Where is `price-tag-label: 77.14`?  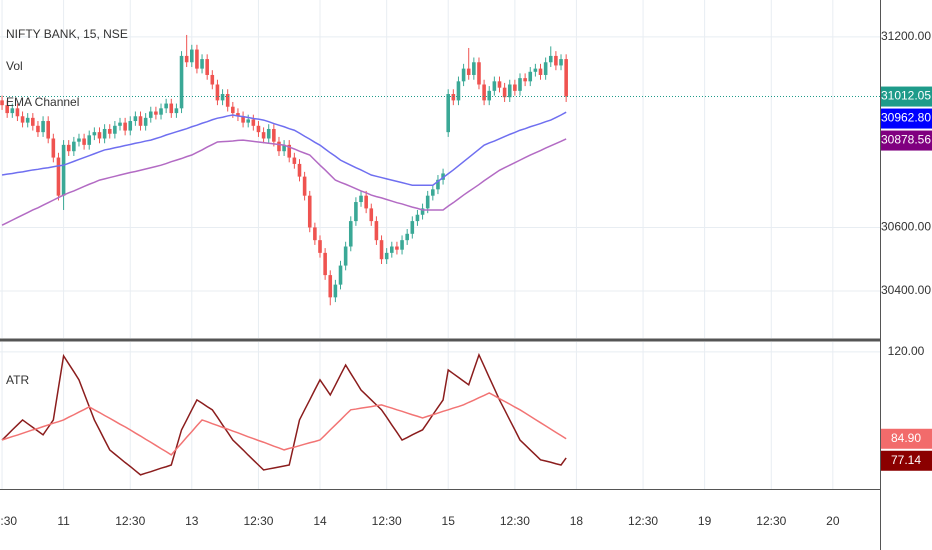 price-tag-label: 77.14 is located at coordinates (906, 460).